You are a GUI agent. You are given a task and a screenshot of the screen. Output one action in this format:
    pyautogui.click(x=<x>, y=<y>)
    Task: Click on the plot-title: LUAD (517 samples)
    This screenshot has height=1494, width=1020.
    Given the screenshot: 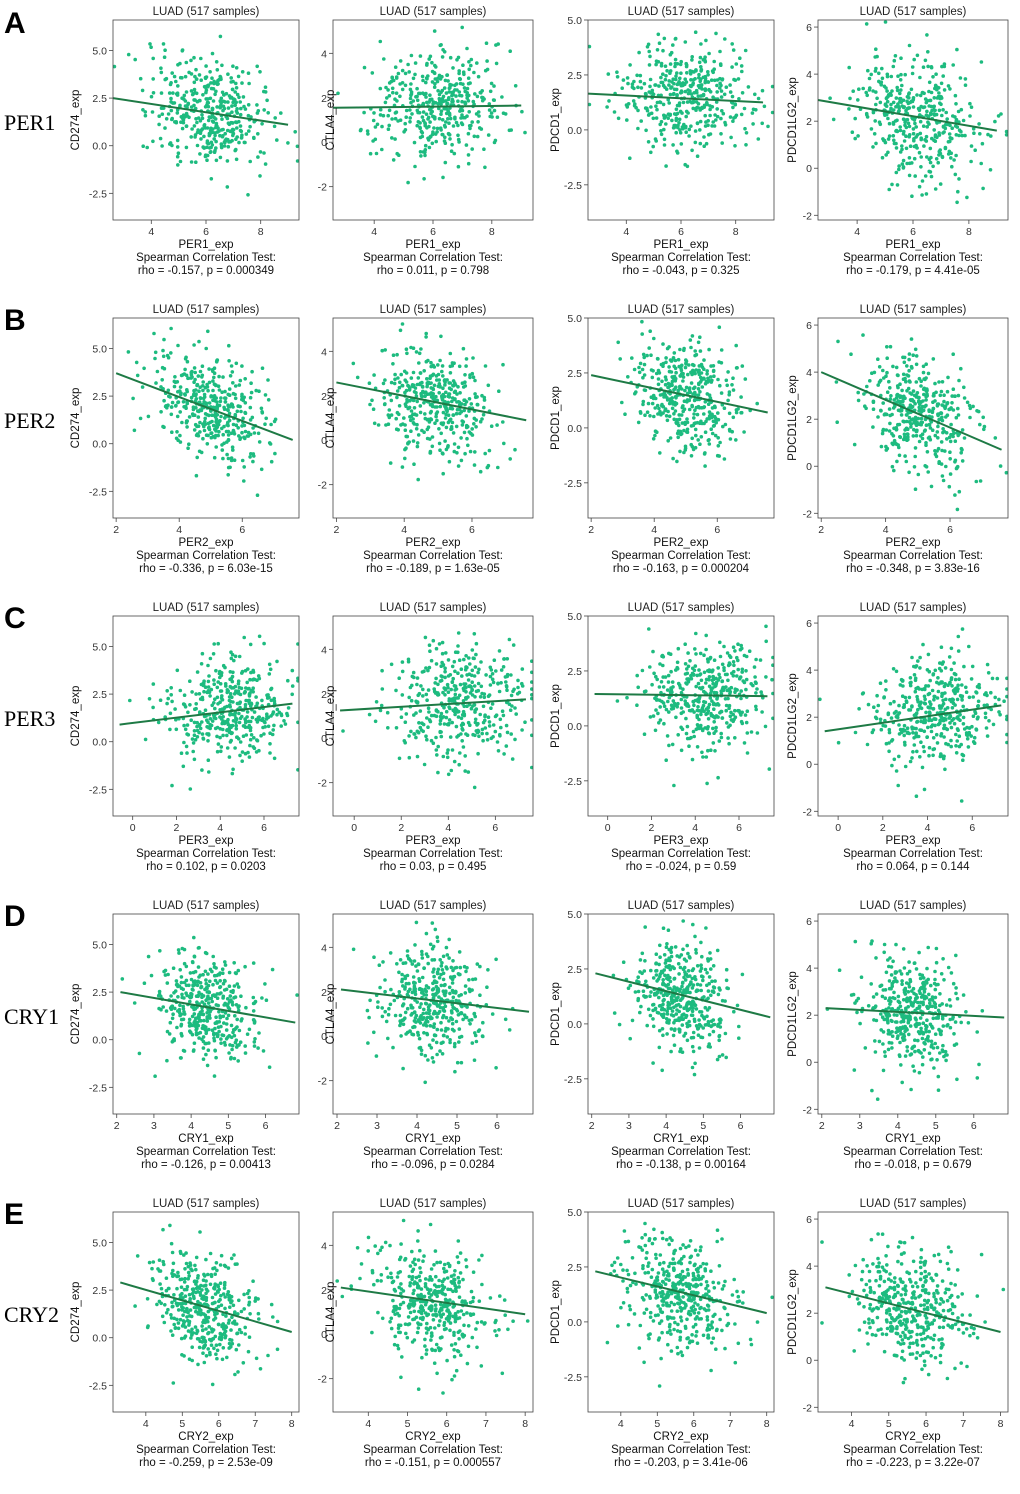 What is the action you would take?
    pyautogui.click(x=913, y=608)
    